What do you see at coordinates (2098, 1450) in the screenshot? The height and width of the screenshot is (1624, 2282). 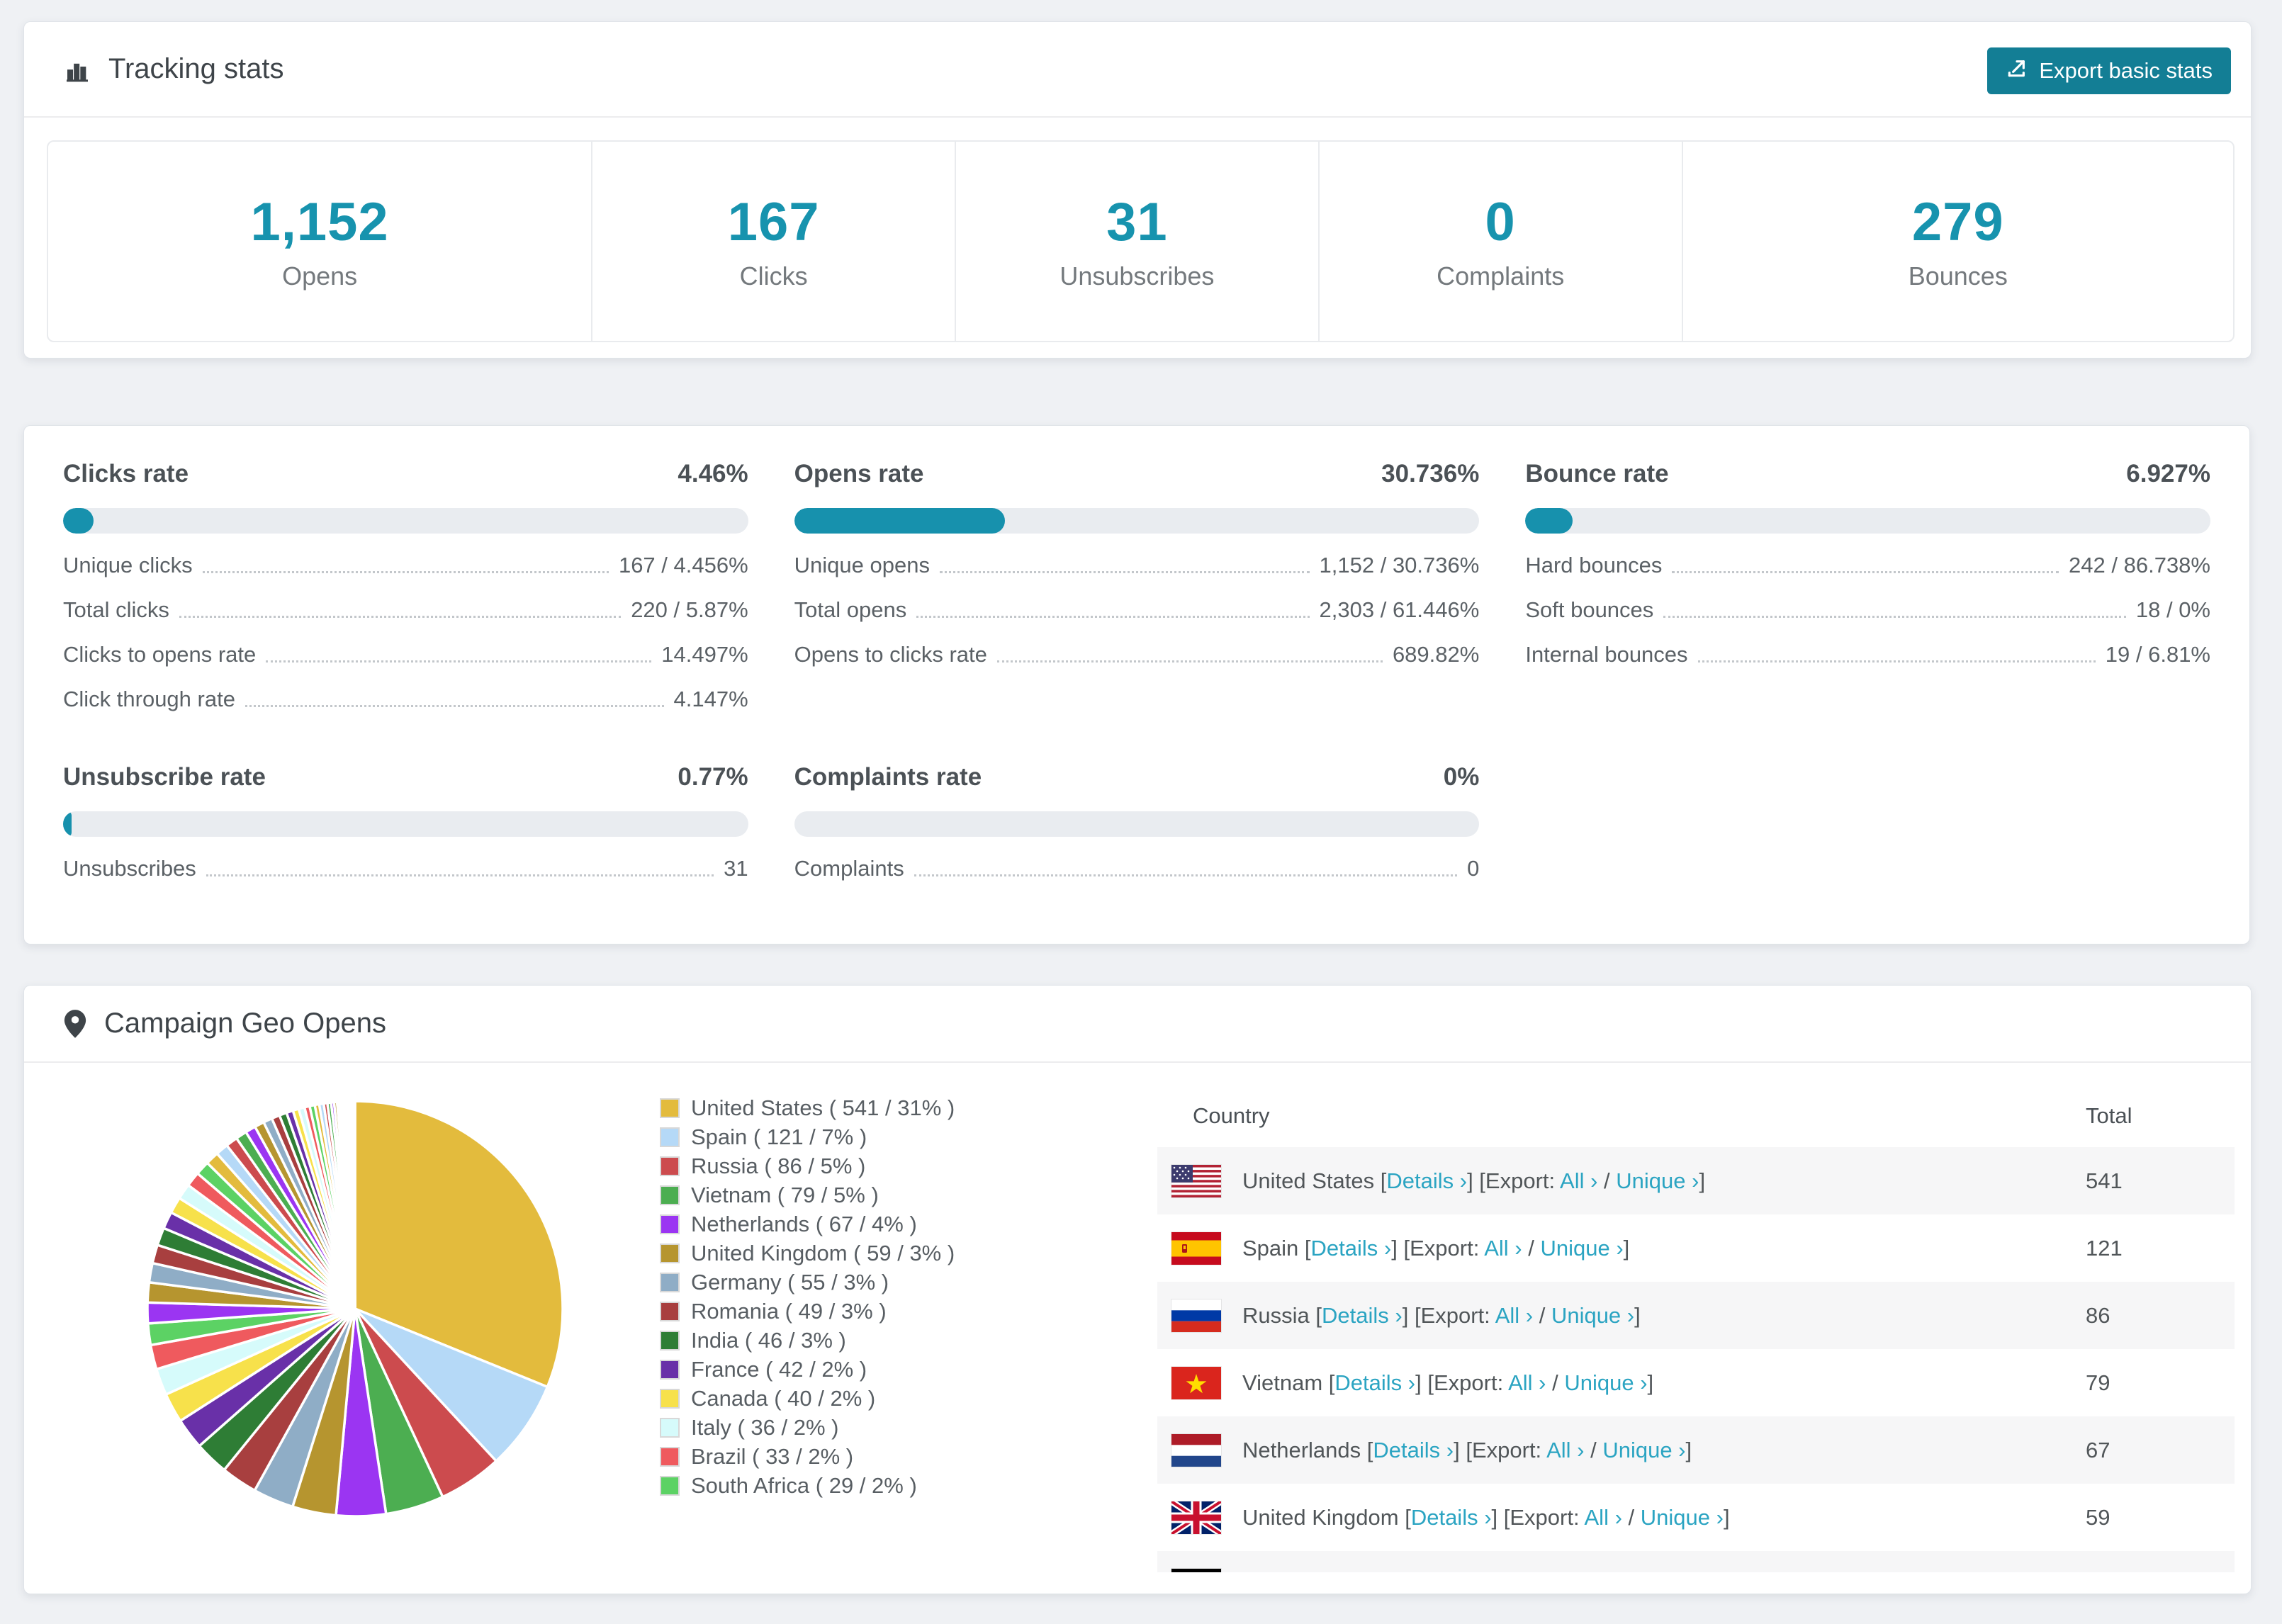 I see `country-total: 67` at bounding box center [2098, 1450].